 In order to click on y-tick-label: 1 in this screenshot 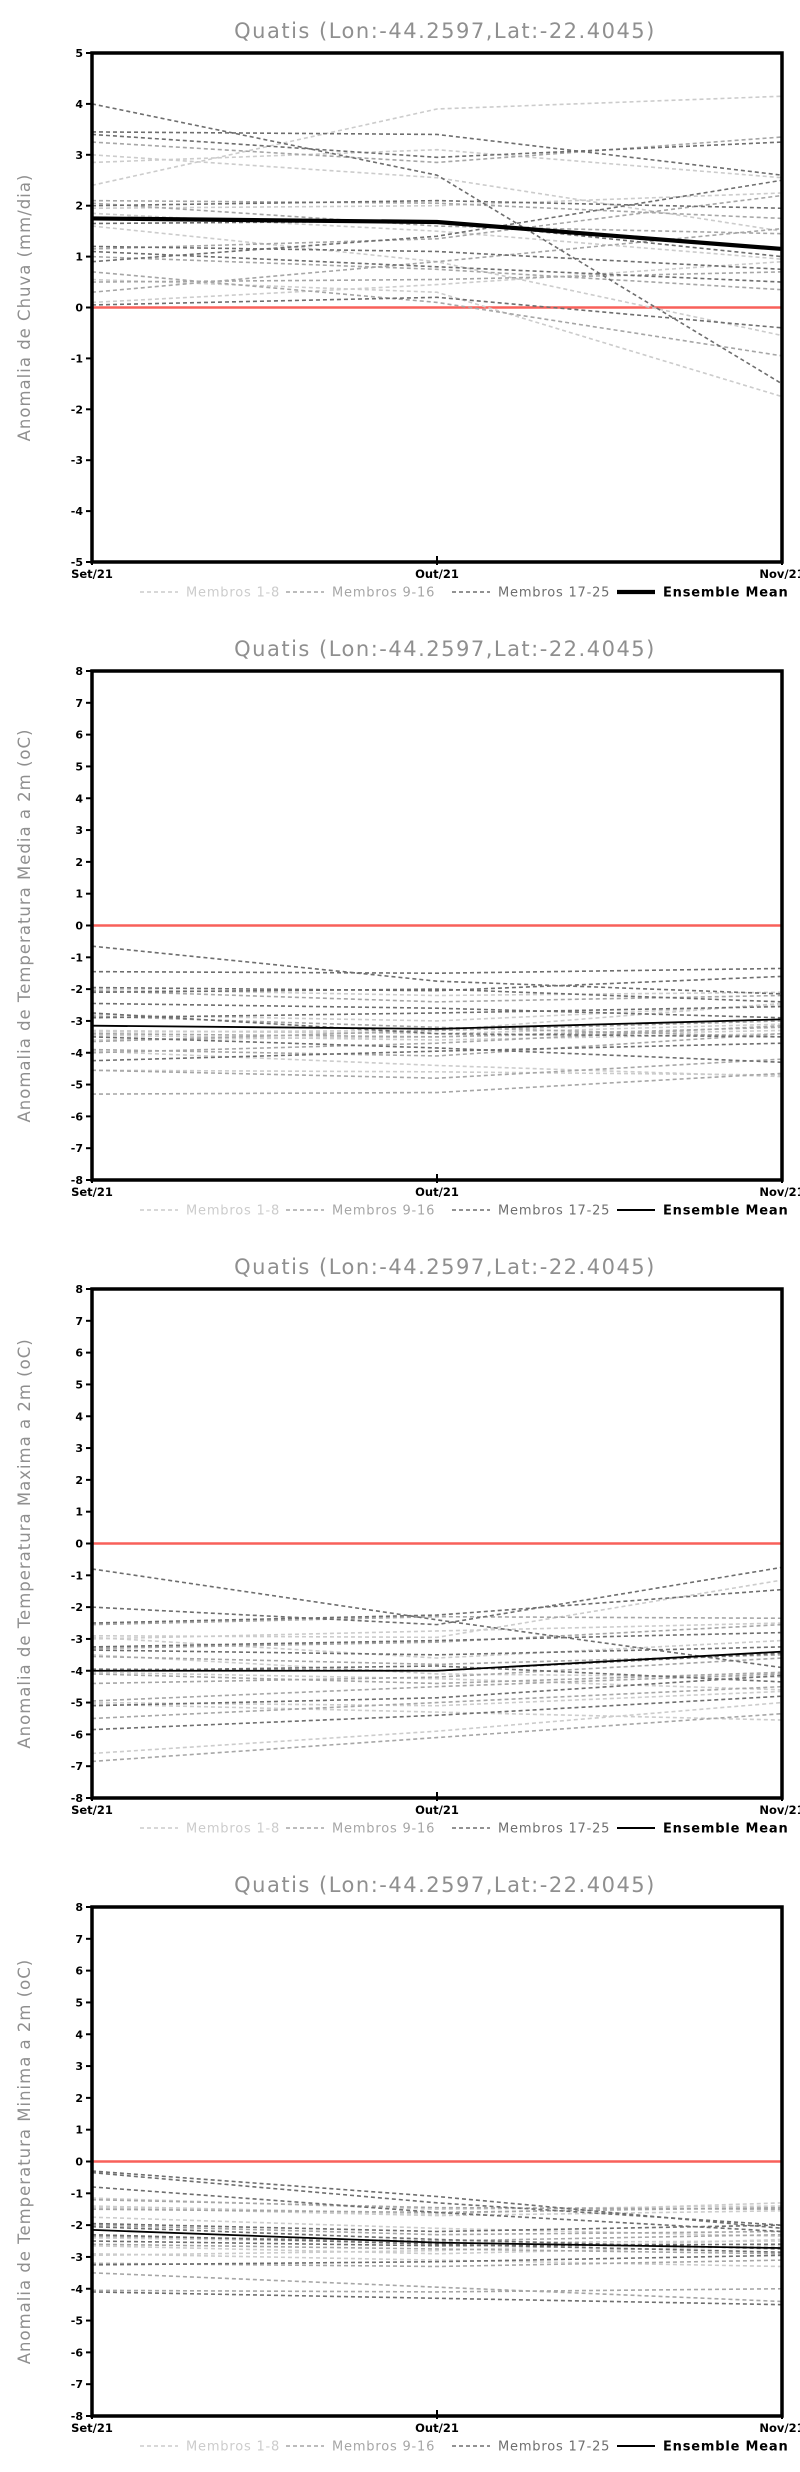, I will do `click(79, 257)`.